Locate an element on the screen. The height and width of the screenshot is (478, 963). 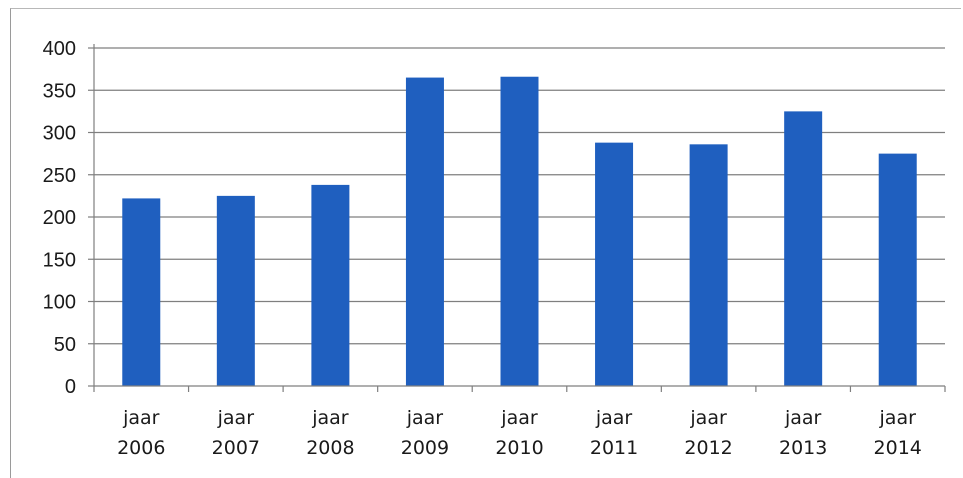
x-tick-label-2011-line2: 2011 is located at coordinates (614, 448).